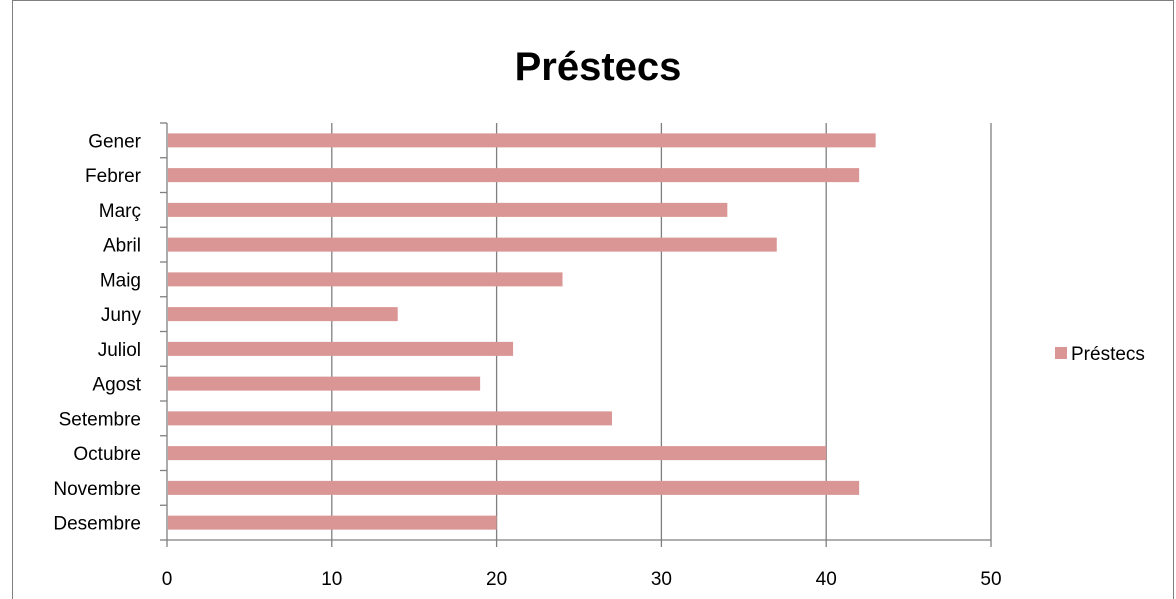  What do you see at coordinates (496, 579) in the screenshot?
I see `x-tick-label: 20` at bounding box center [496, 579].